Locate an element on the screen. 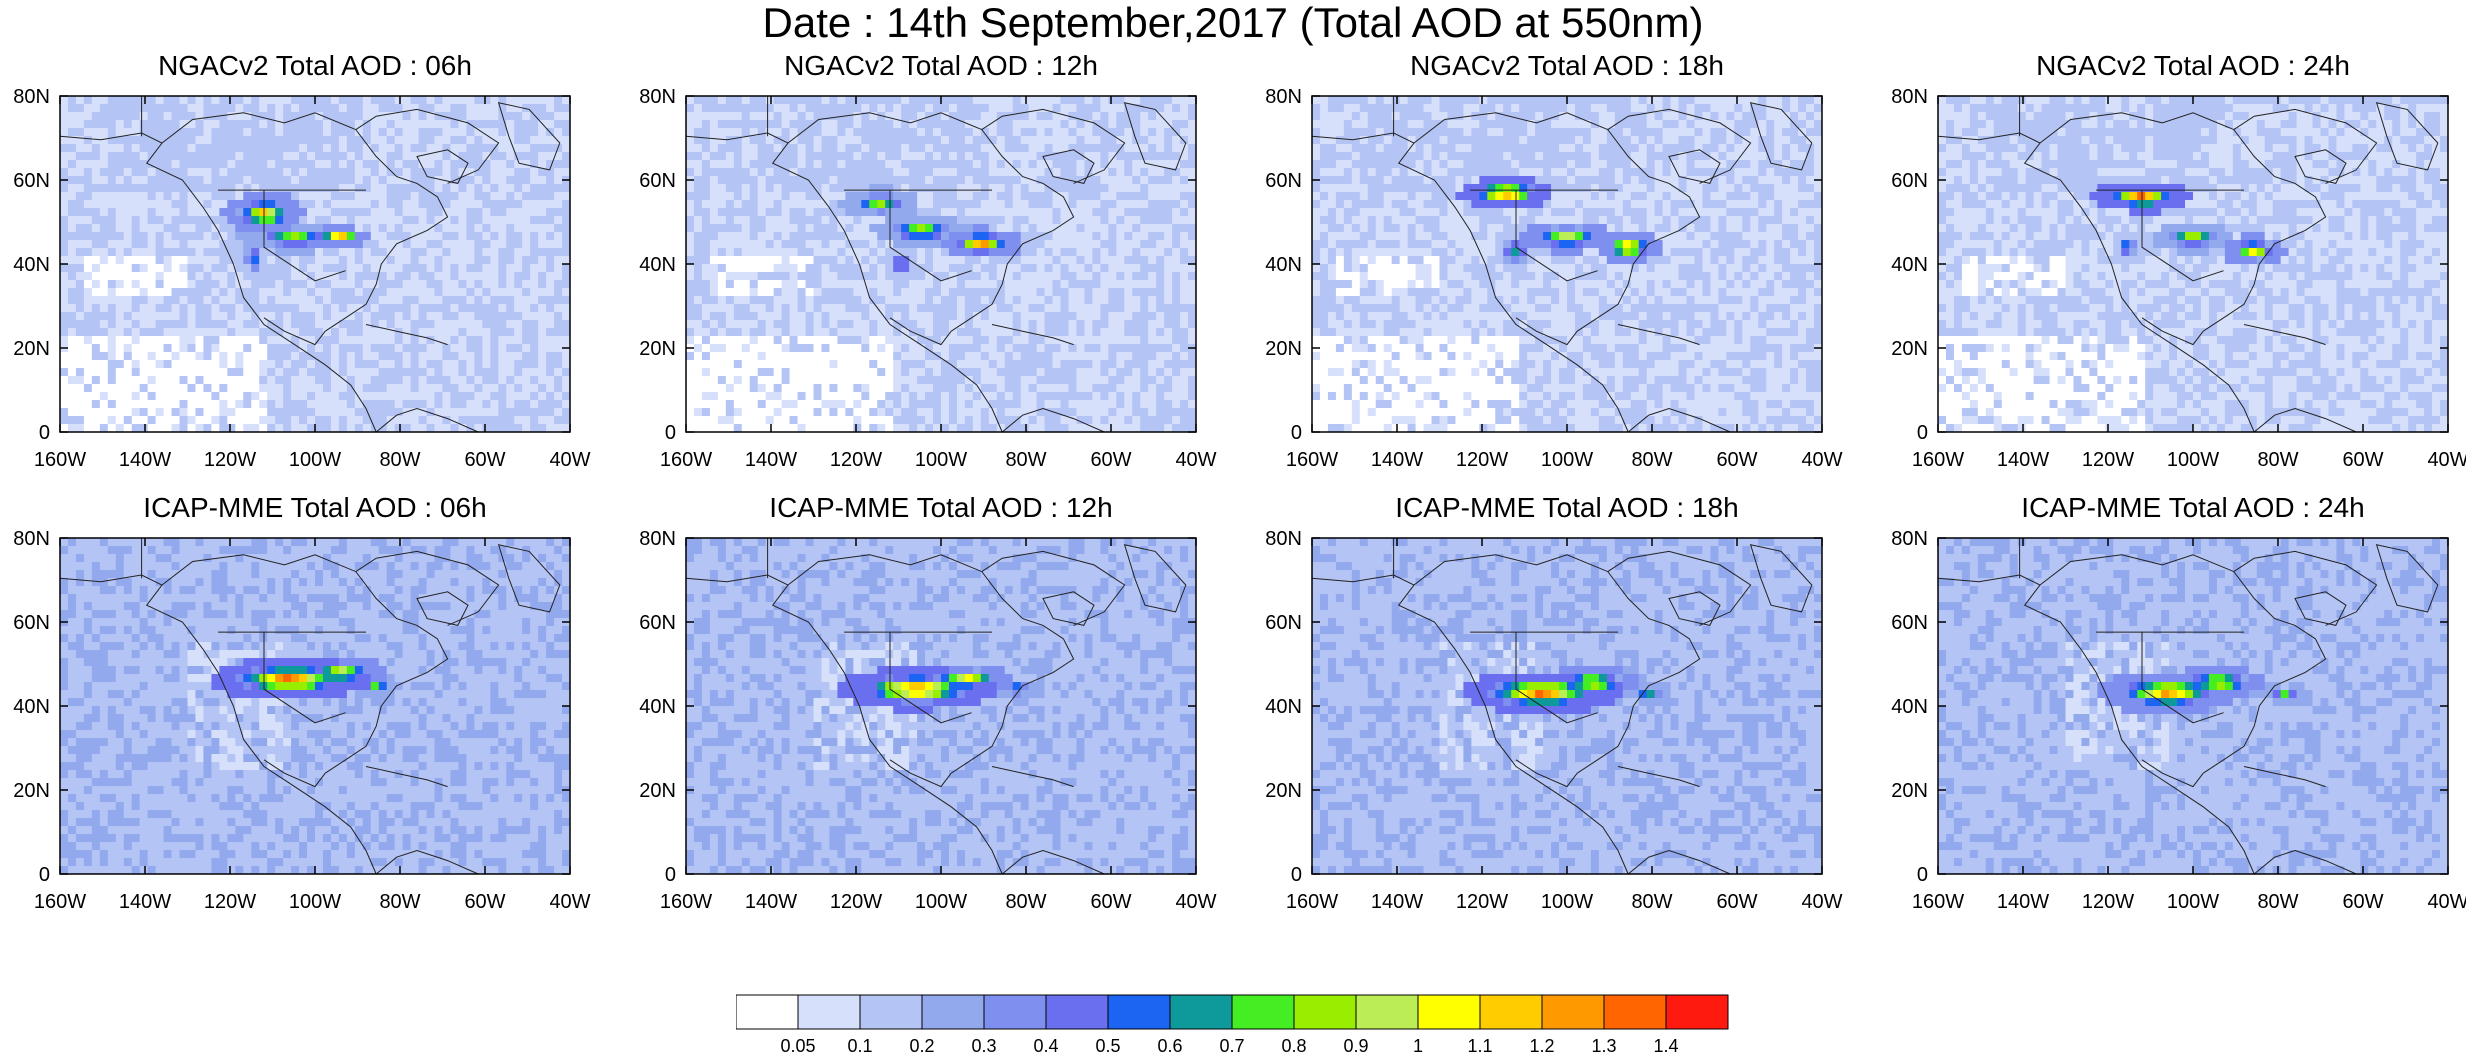 The width and height of the screenshot is (2466, 1056). colorbar-label: 0.3 is located at coordinates (983, 1046).